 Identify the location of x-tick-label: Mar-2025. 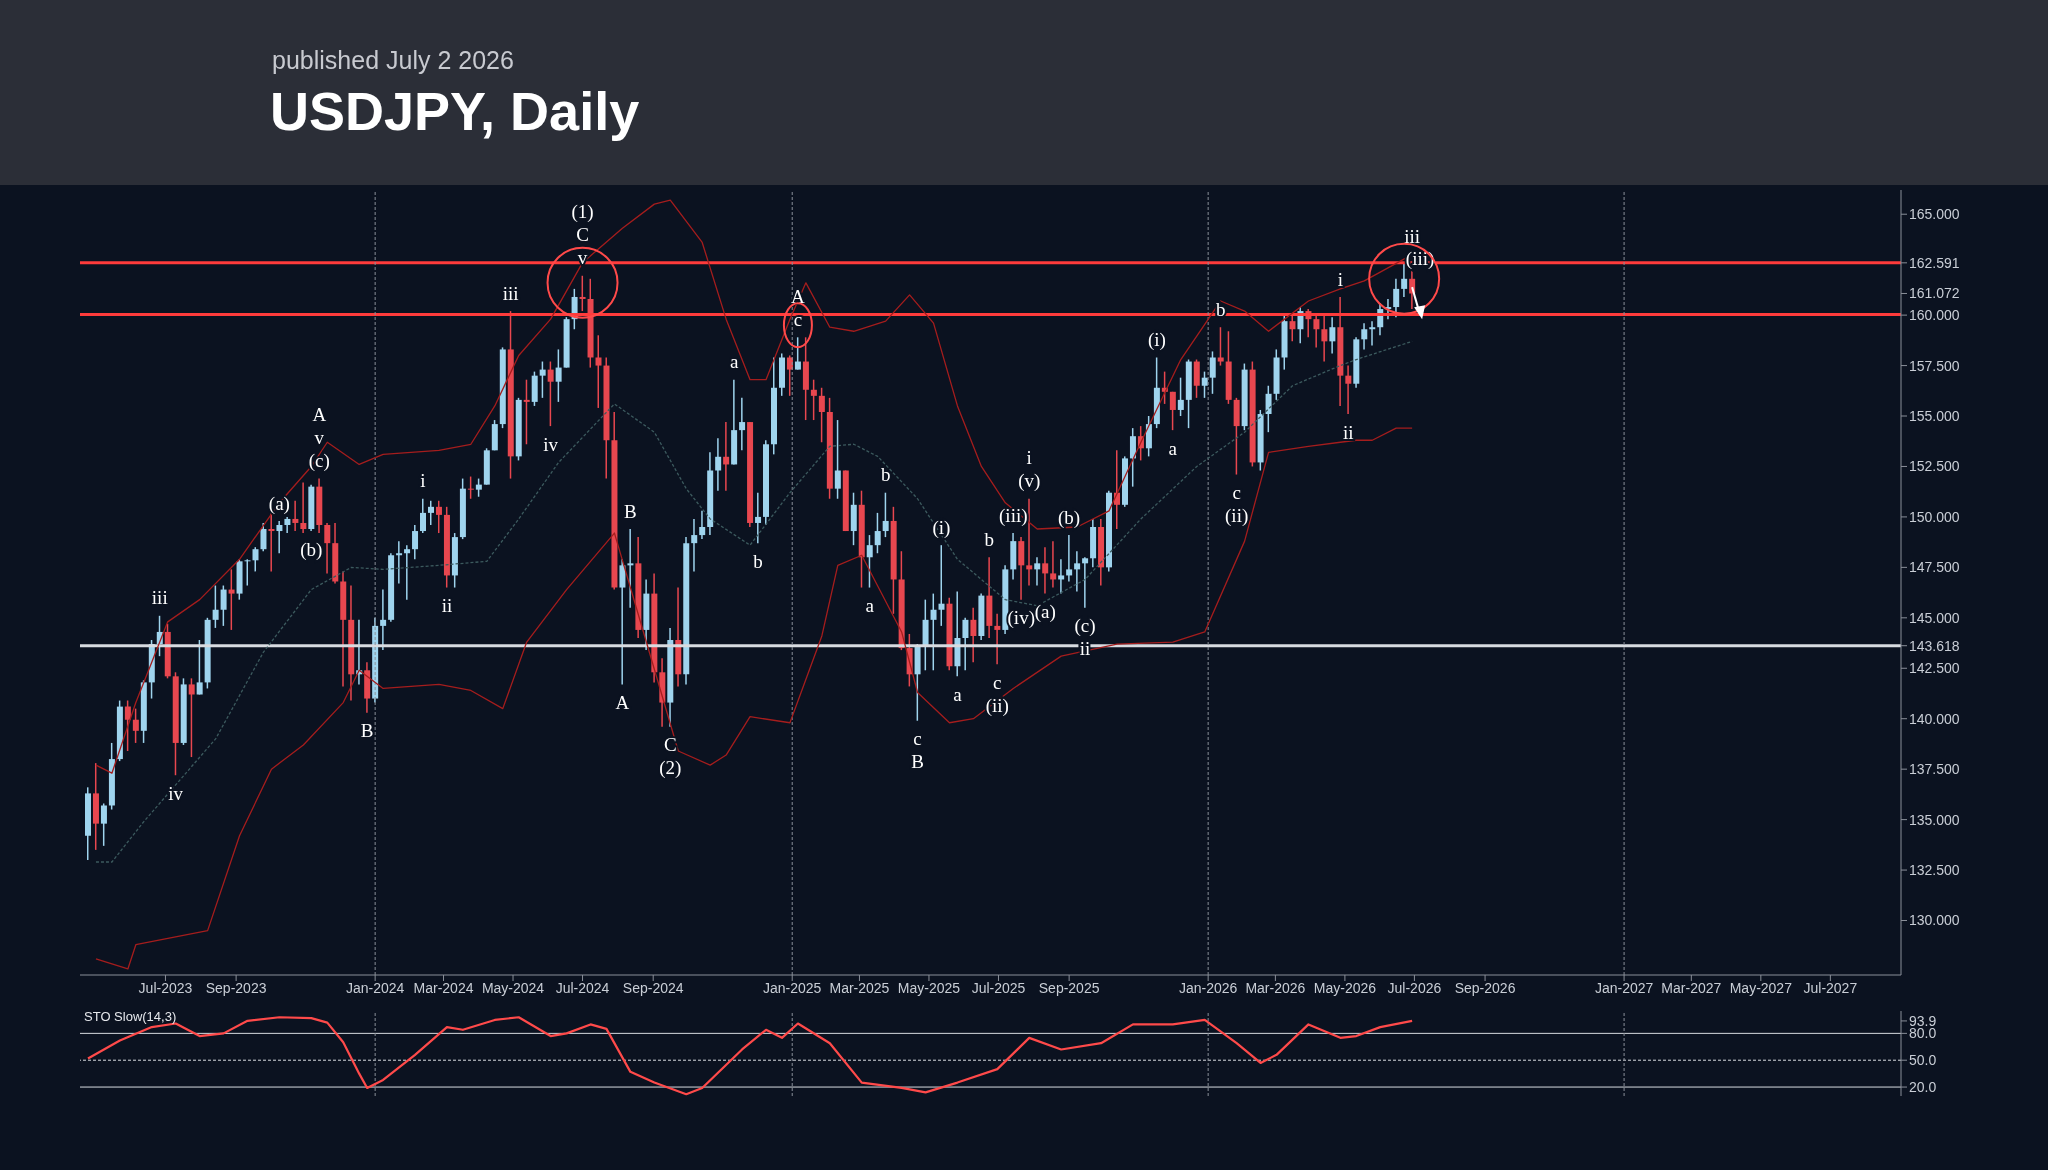
(859, 987).